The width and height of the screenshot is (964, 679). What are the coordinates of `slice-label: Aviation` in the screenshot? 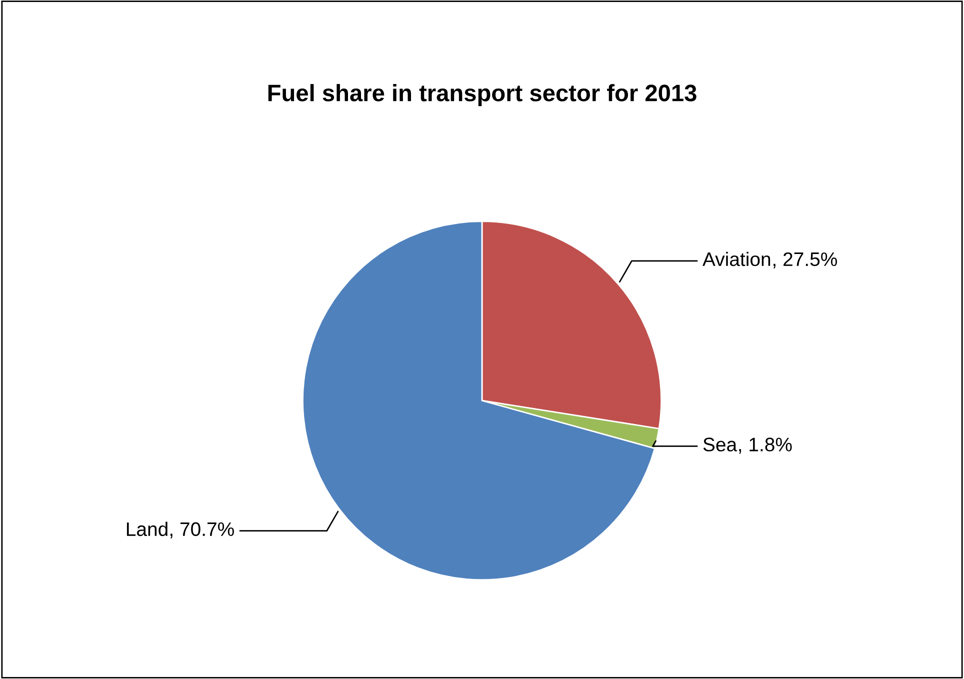 It's located at (736, 259).